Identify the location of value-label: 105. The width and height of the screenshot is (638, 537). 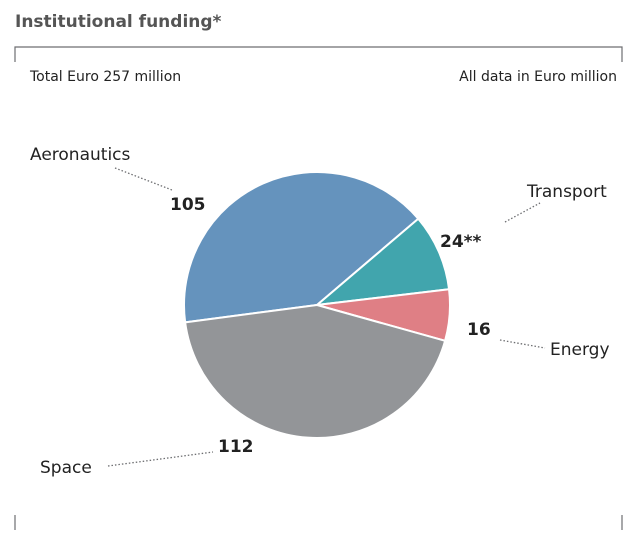
(188, 205).